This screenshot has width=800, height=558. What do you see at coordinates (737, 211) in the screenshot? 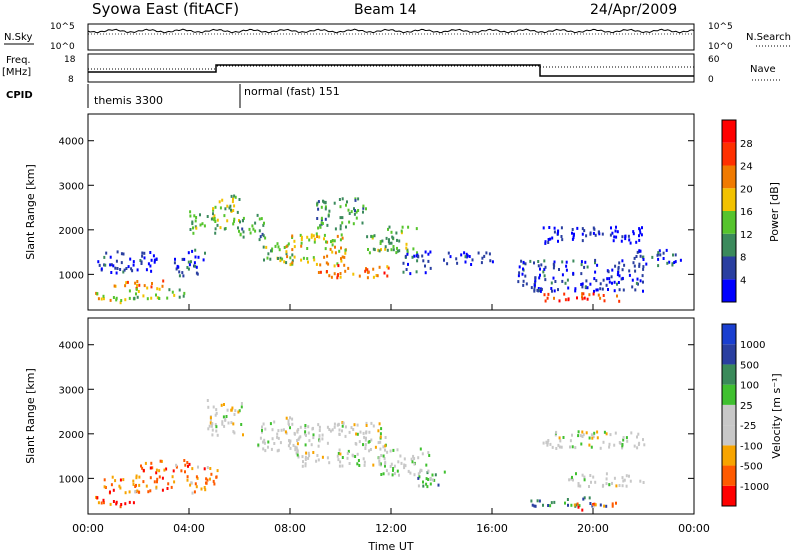
I see `power-colorbar: 28 24 20 16 12 8 4` at bounding box center [737, 211].